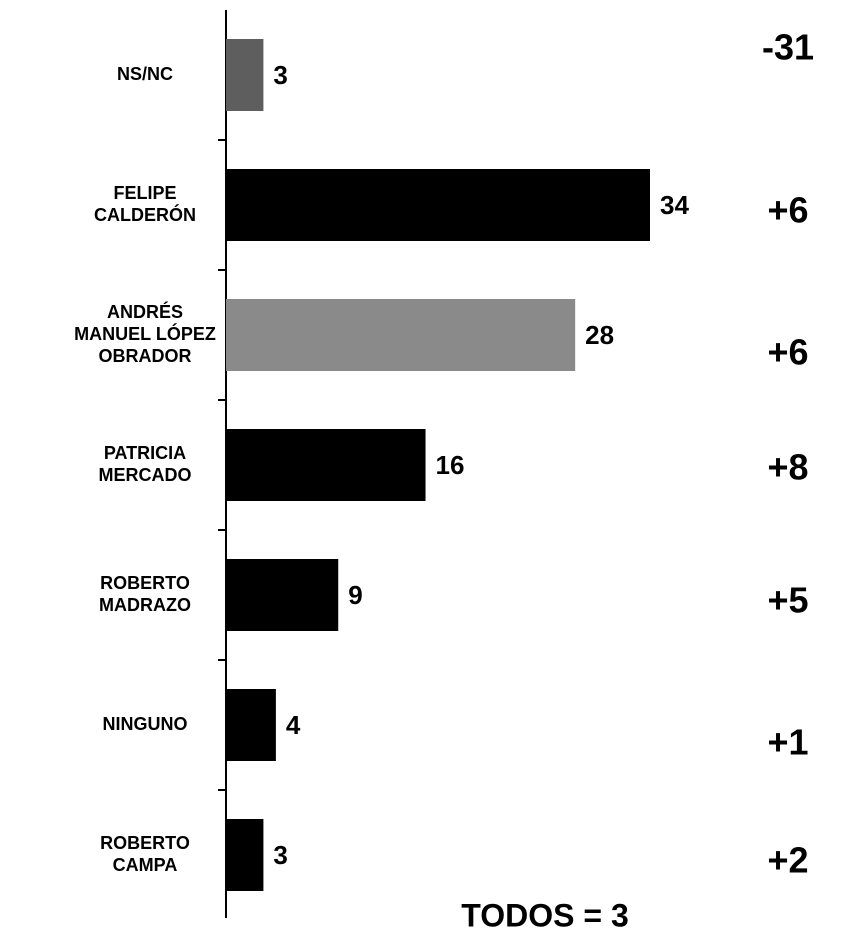 The height and width of the screenshot is (938, 842). What do you see at coordinates (787, 860) in the screenshot?
I see `change-label: +2` at bounding box center [787, 860].